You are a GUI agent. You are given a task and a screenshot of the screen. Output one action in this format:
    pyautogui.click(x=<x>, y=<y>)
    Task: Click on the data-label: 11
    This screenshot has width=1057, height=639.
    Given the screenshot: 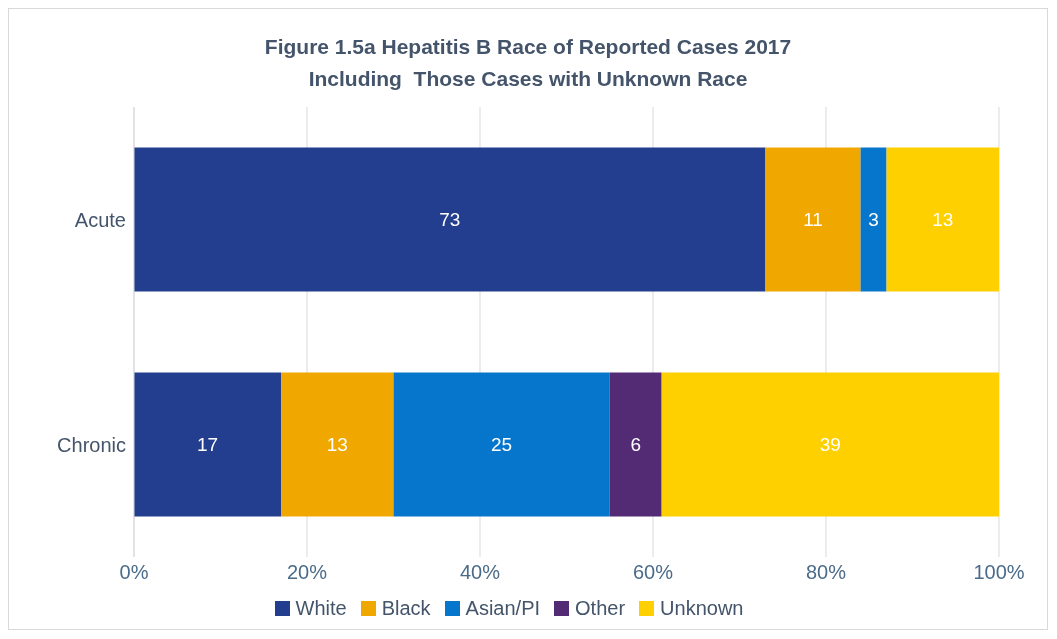 What is the action you would take?
    pyautogui.click(x=813, y=220)
    